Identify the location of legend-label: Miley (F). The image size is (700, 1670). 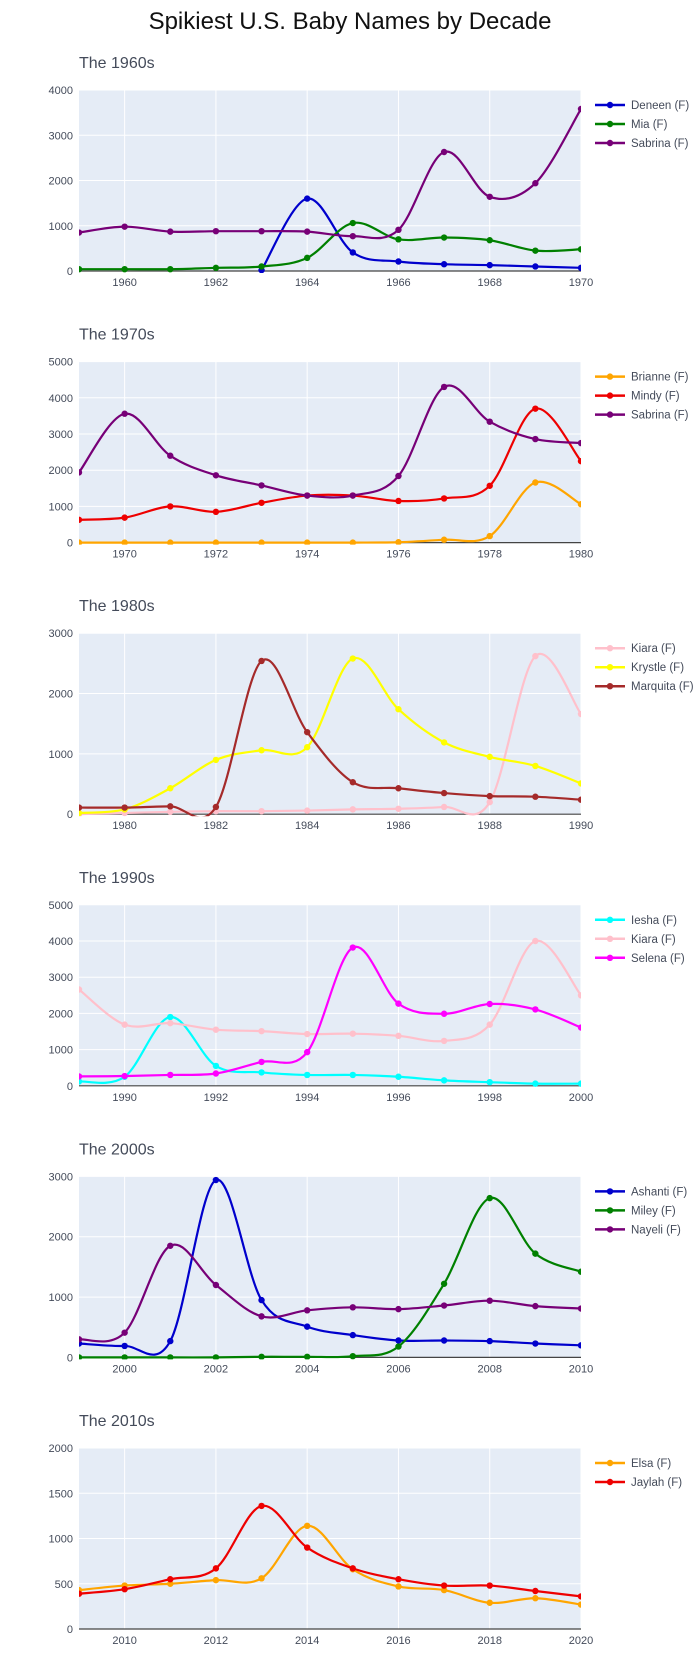
(653, 1211).